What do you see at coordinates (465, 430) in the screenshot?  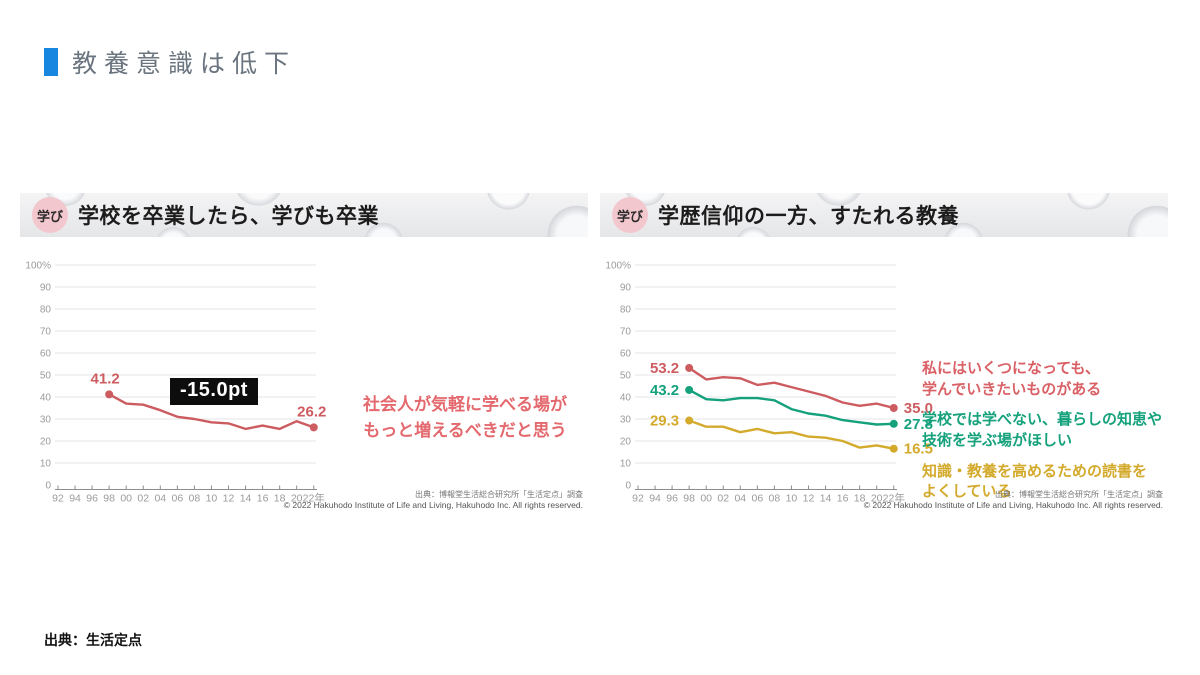 I see `statement-line-2: もっと増えるべきだと思う` at bounding box center [465, 430].